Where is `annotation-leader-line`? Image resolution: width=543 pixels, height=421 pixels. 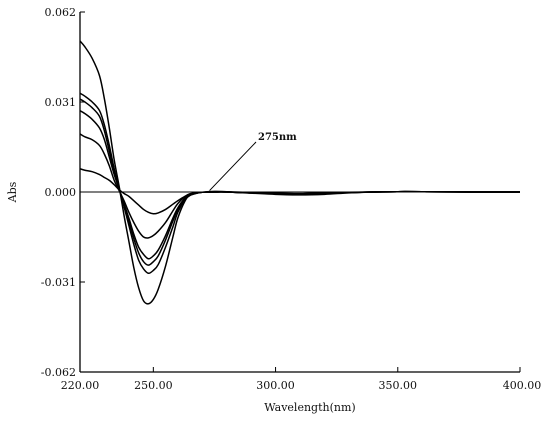
annotation-leader-line is located at coordinates (233, 166).